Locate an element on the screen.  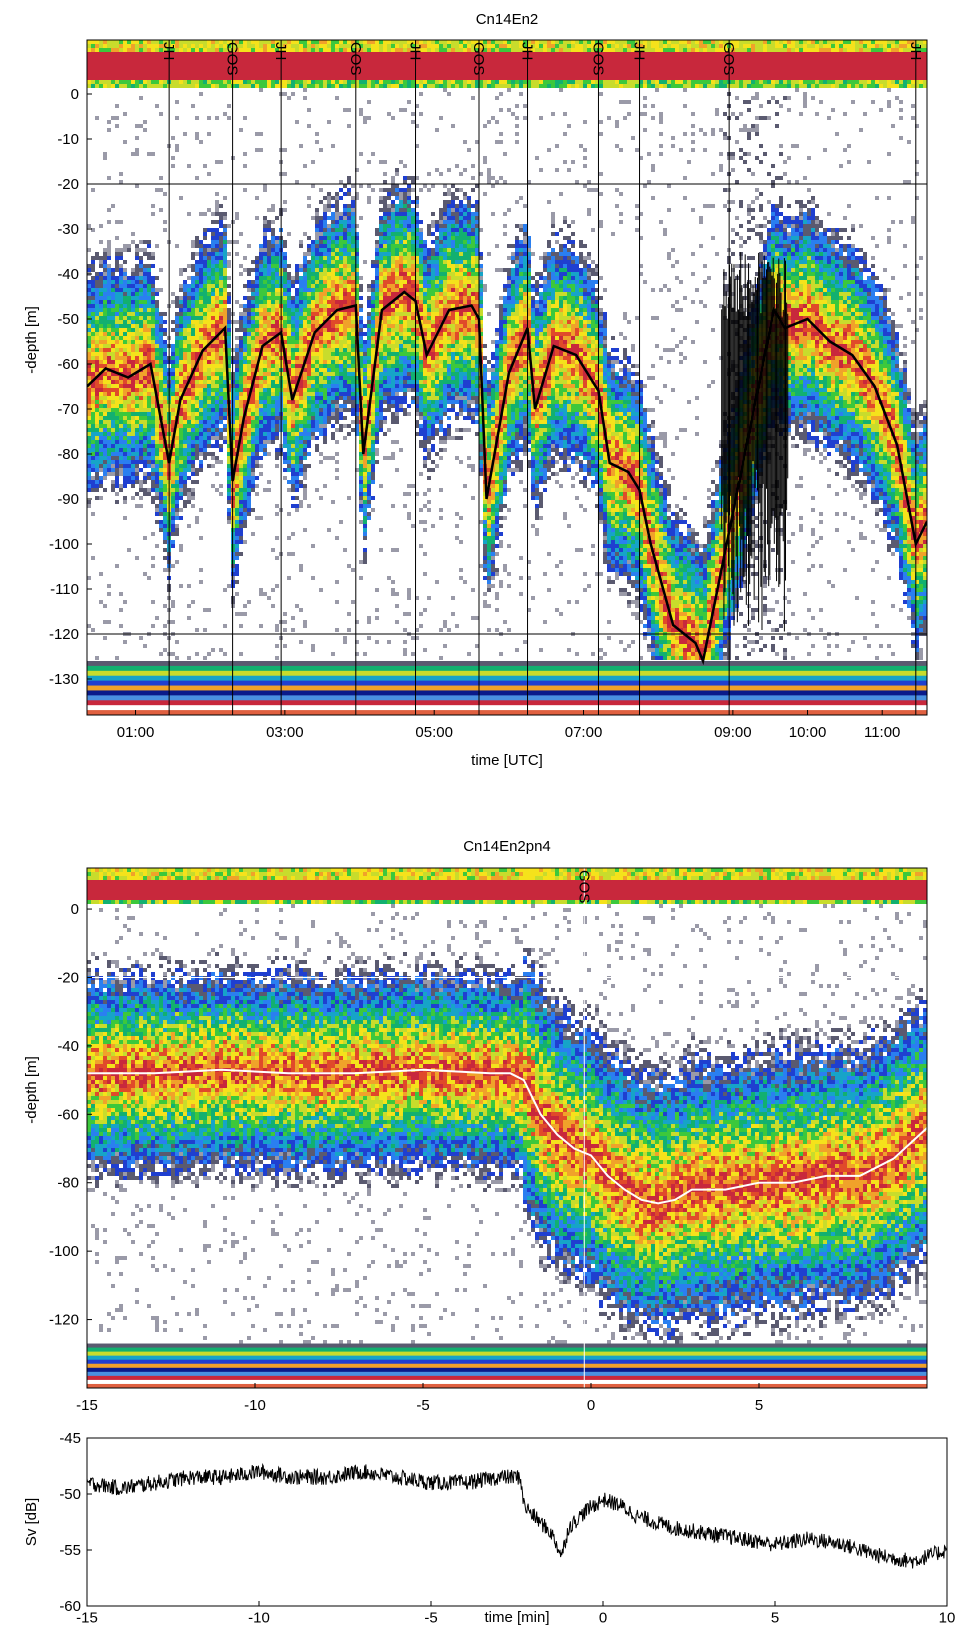
chart-1-ytick-label: -10 is located at coordinates (68, 139).